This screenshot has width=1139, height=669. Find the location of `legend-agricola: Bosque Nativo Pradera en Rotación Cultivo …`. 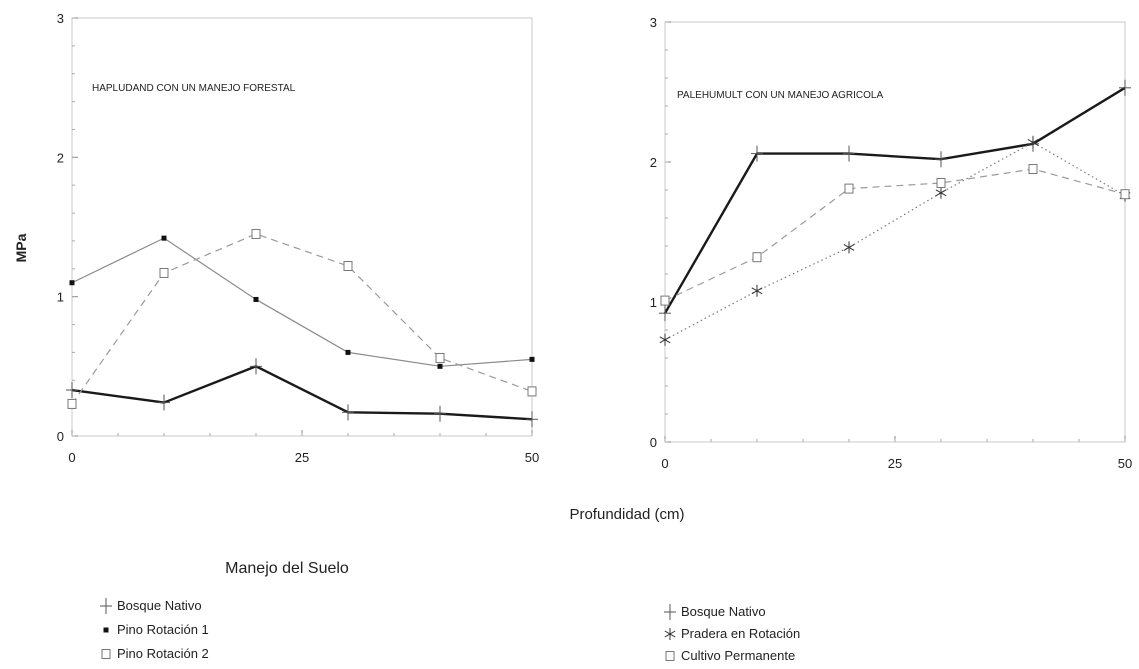

legend-agricola: Bosque Nativo Pradera en Rotación Cultivo … is located at coordinates (732, 633).